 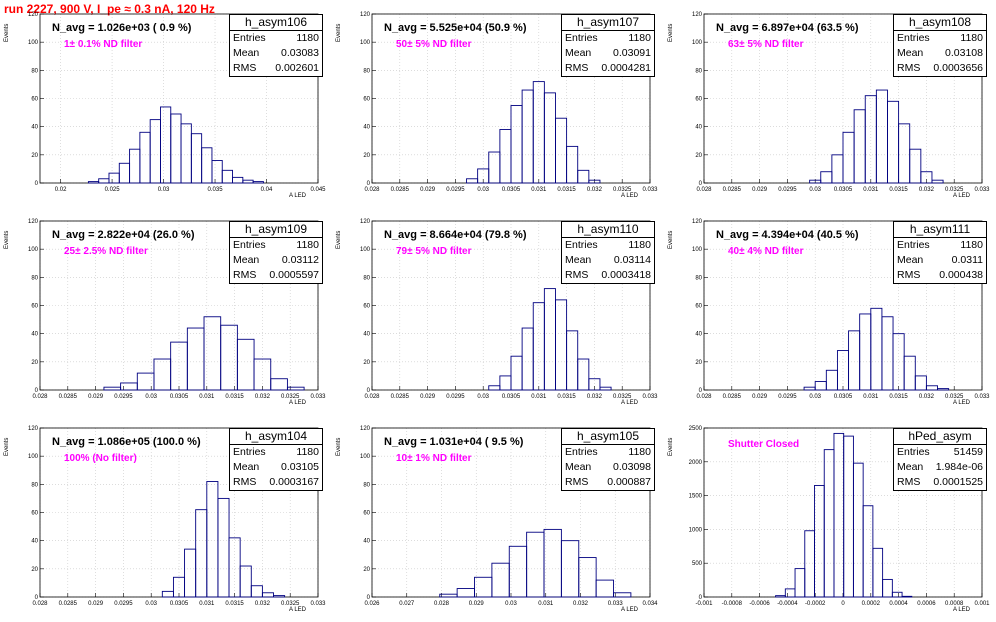 What do you see at coordinates (454, 442) in the screenshot?
I see `n-avg-label: N_avg = 1.031e+04 ( 9.5 %)` at bounding box center [454, 442].